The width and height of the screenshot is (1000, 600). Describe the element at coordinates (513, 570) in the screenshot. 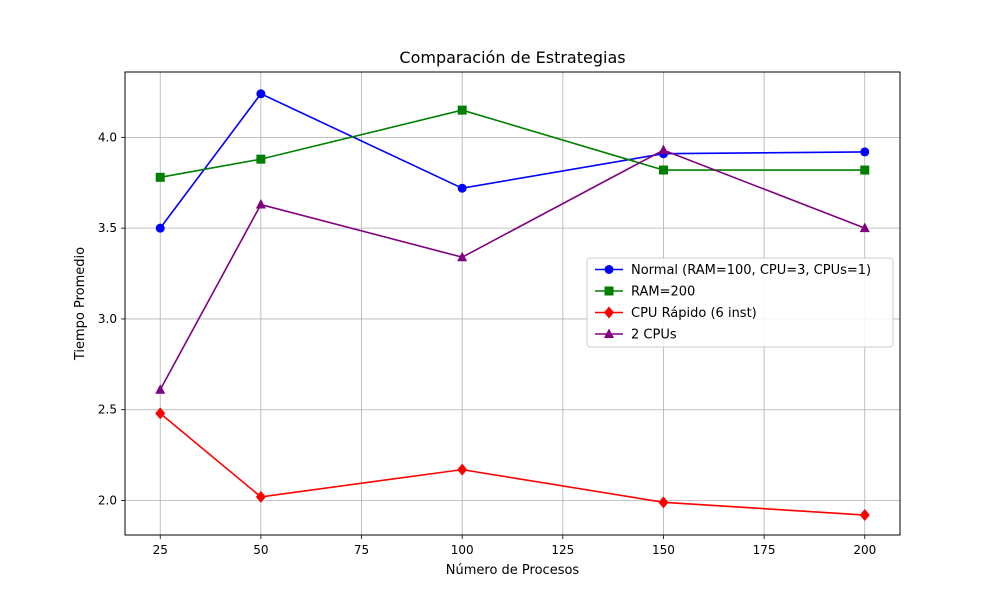

I see `x-axis-label: Número de Procesos` at that location.